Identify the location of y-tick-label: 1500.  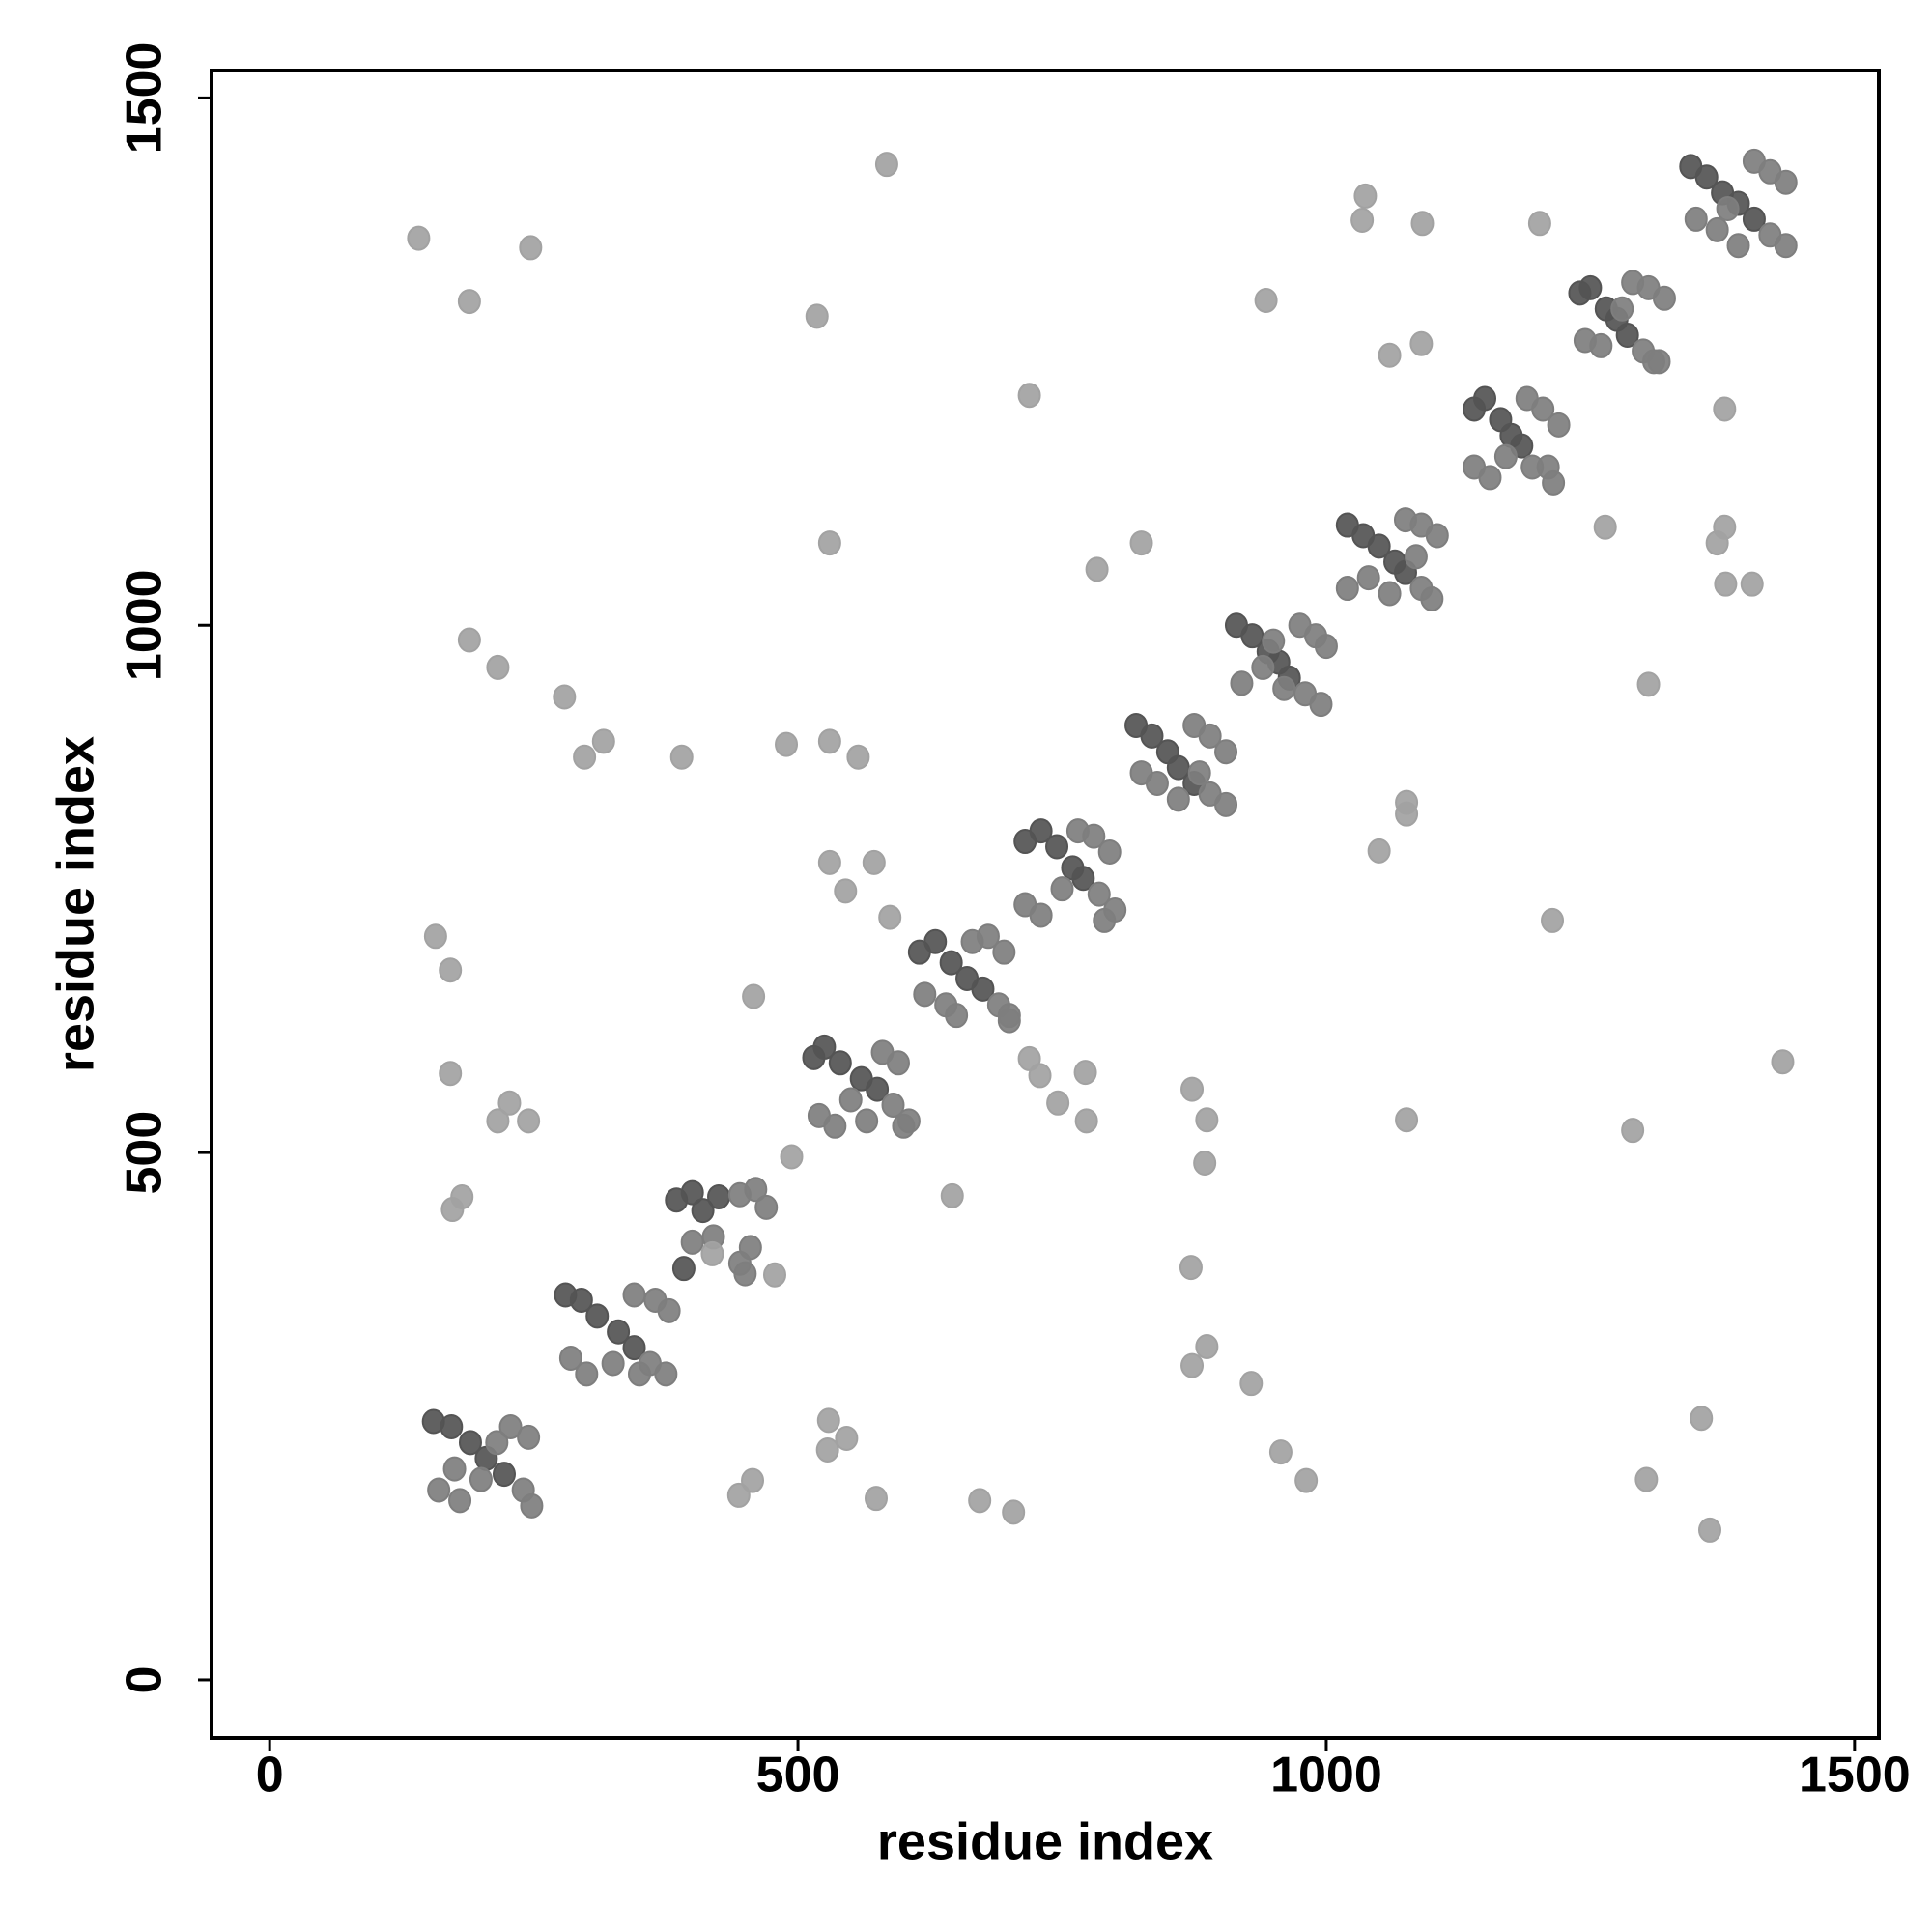
(145, 99).